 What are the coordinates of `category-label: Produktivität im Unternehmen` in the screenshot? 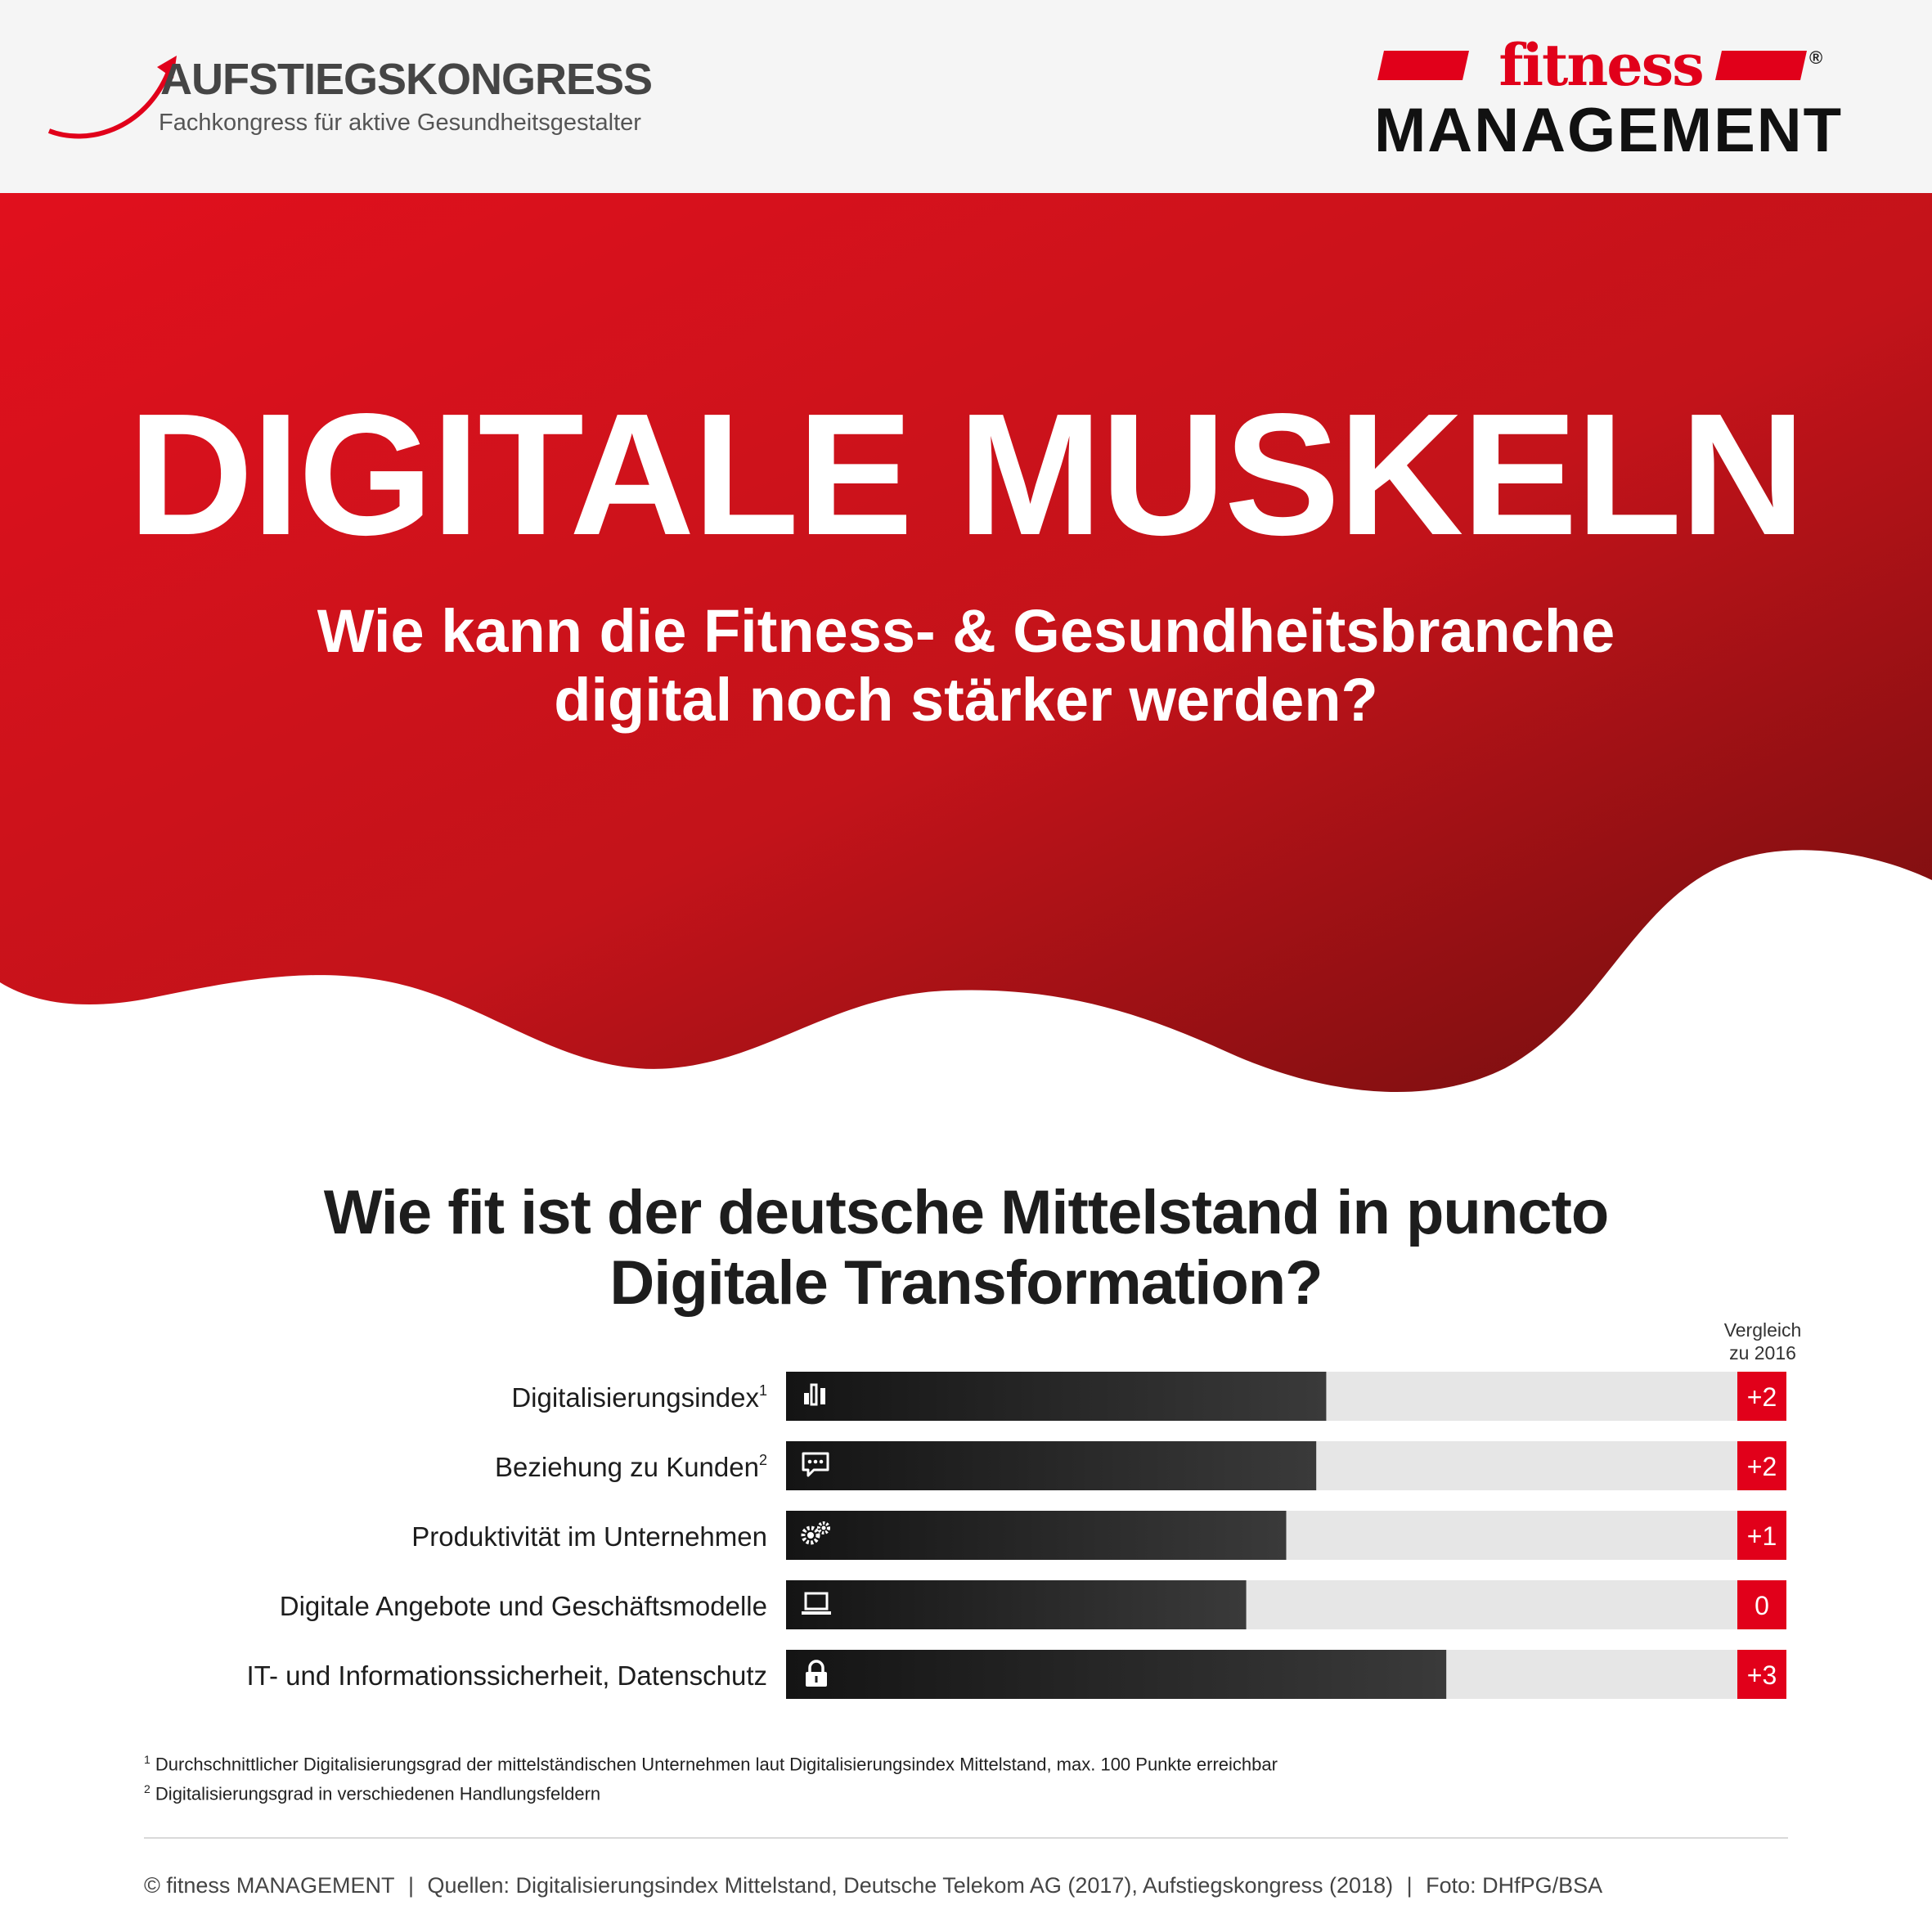 It's located at (589, 1537).